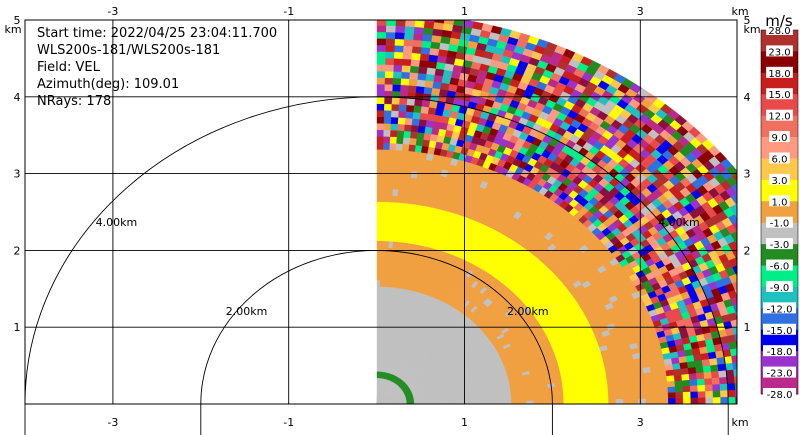 The width and height of the screenshot is (800, 435). What do you see at coordinates (779, 31) in the screenshot?
I see `colorbar-tick-label: 28.0` at bounding box center [779, 31].